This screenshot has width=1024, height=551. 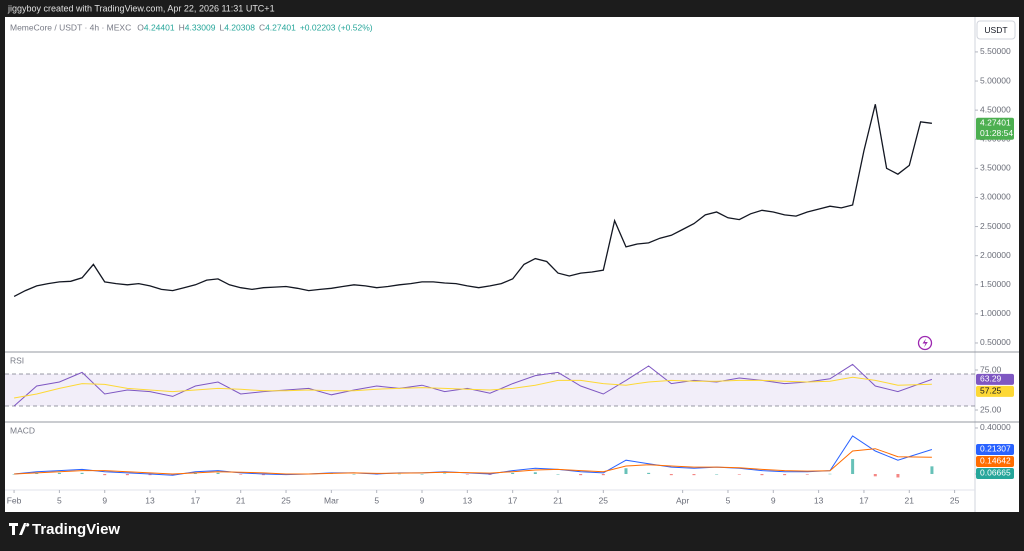 I want to click on ohlc-value: 4.27401, so click(x=280, y=27).